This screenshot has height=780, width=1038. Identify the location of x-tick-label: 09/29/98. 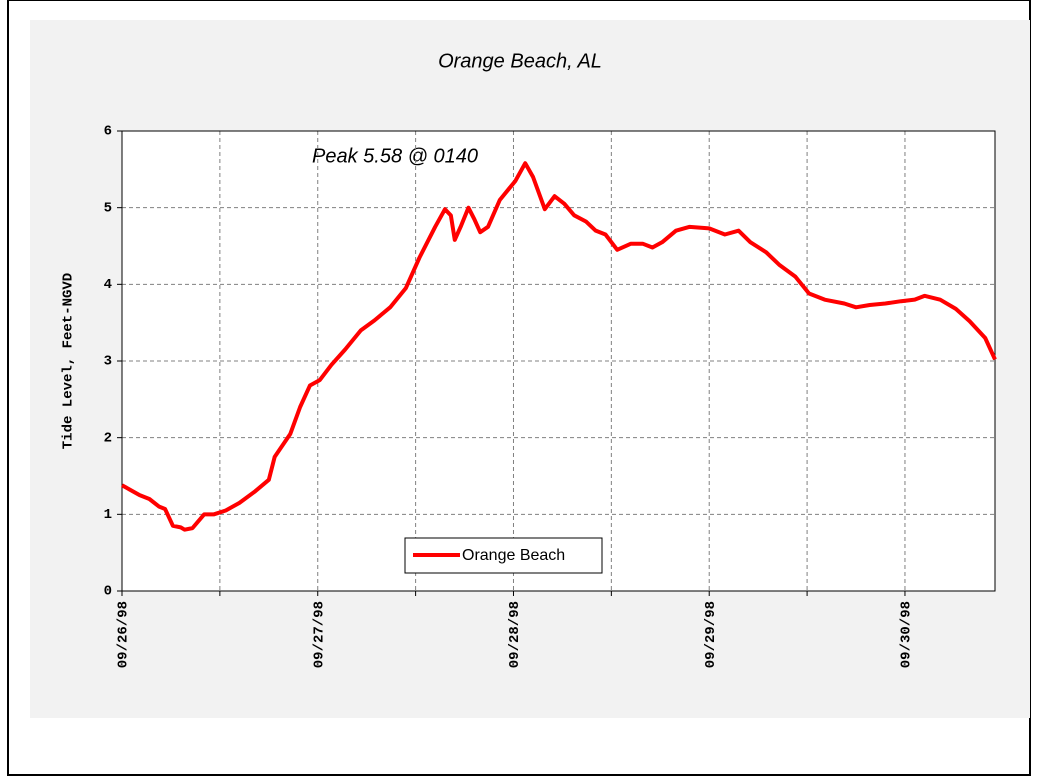
(711, 634).